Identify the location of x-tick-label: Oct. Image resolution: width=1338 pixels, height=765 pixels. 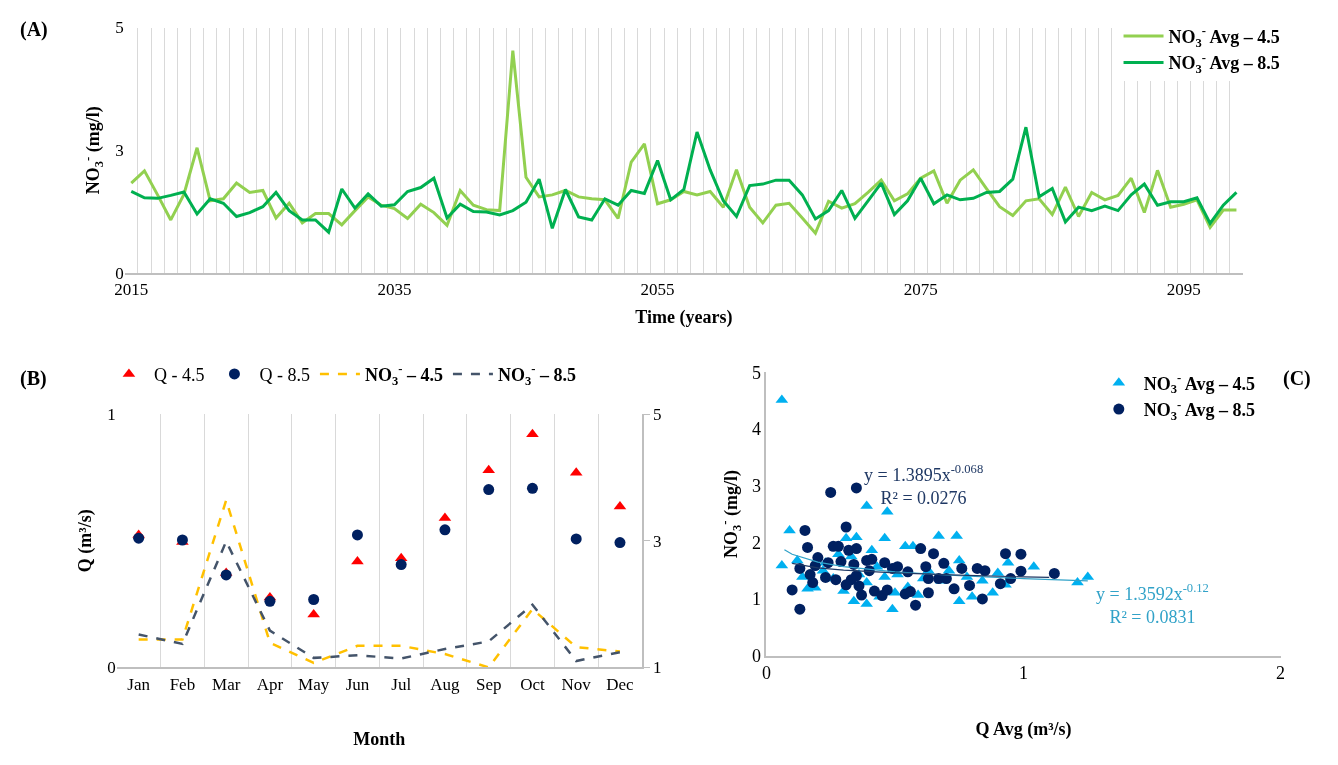
(532, 684).